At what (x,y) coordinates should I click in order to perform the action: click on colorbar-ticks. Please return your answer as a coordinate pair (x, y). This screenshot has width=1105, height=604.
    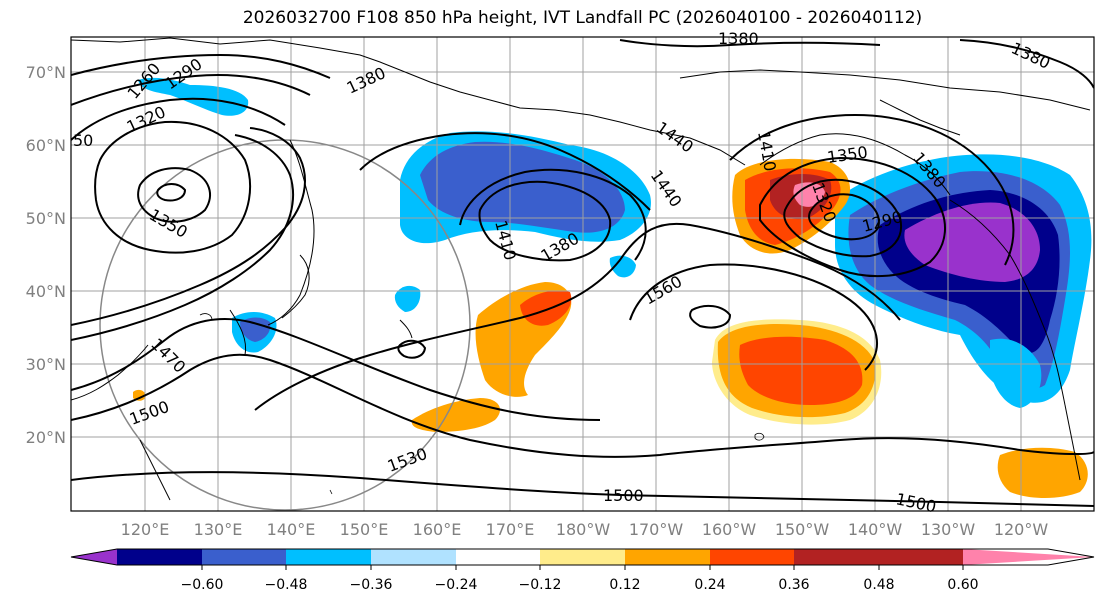
    Looking at the image, I should click on (582, 567).